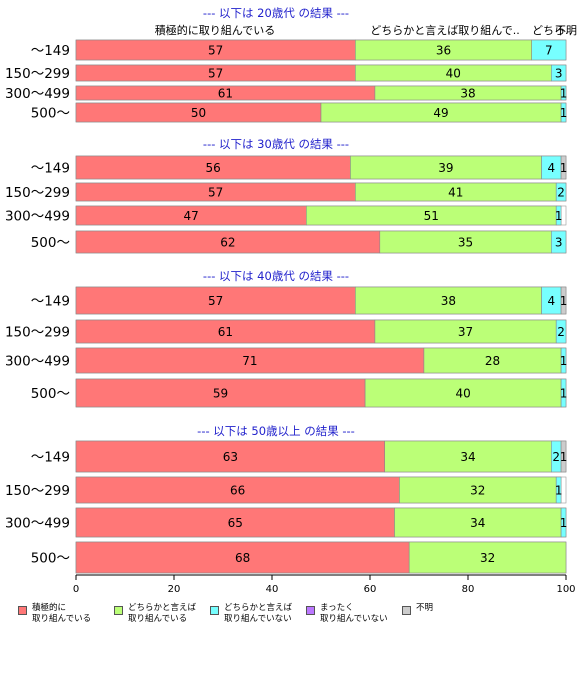 Image resolution: width=580 pixels, height=694 pixels. What do you see at coordinates (431, 216) in the screenshot?
I see `bar-value-label: 51` at bounding box center [431, 216].